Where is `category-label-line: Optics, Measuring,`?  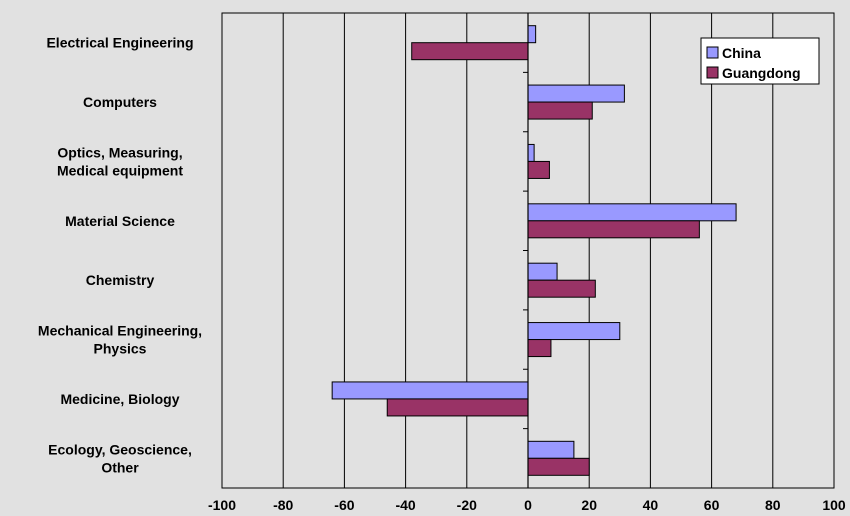
category-label-line: Optics, Measuring, is located at coordinates (119, 152).